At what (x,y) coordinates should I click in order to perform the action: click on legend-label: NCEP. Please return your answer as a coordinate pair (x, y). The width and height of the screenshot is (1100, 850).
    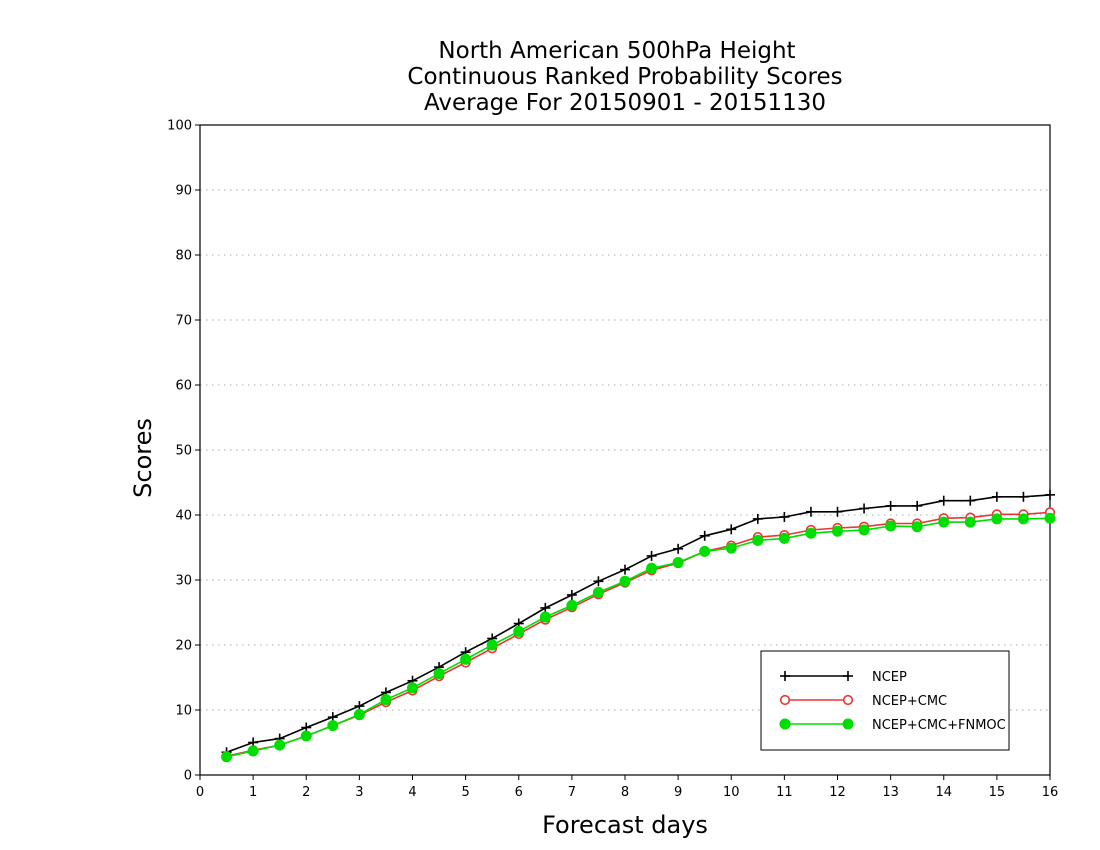
    Looking at the image, I should click on (889, 677).